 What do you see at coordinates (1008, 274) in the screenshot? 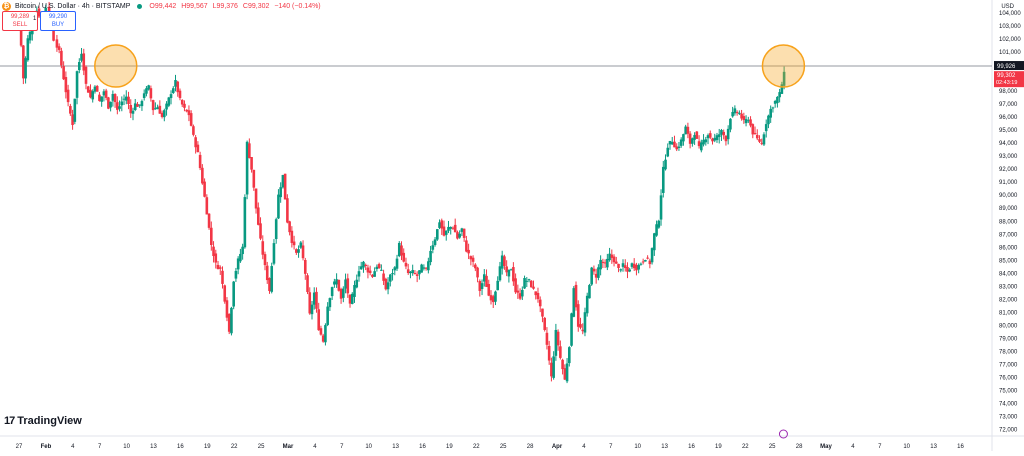
I see `price-tick-label: 84,000` at bounding box center [1008, 274].